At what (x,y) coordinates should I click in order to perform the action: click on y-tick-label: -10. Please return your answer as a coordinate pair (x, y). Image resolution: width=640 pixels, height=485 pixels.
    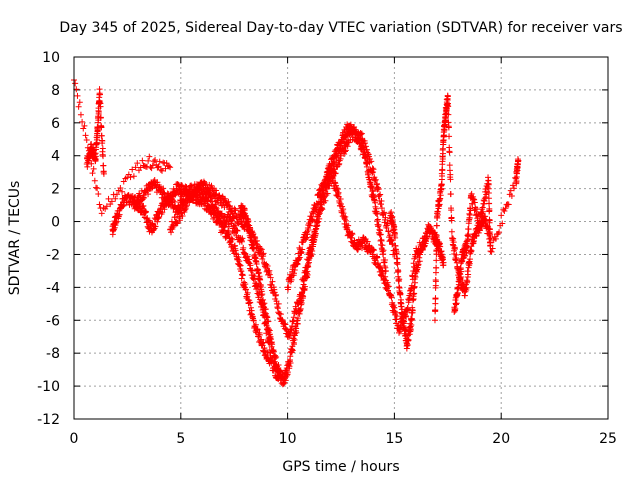
    Looking at the image, I should click on (48, 387).